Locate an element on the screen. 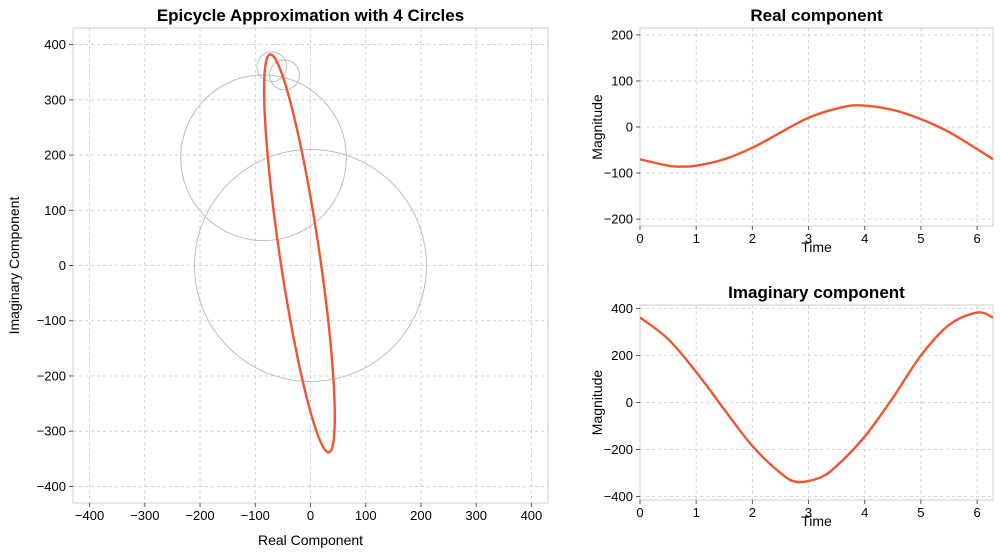 The width and height of the screenshot is (1000, 555). imag-ytick-label: 400 is located at coordinates (622, 308).